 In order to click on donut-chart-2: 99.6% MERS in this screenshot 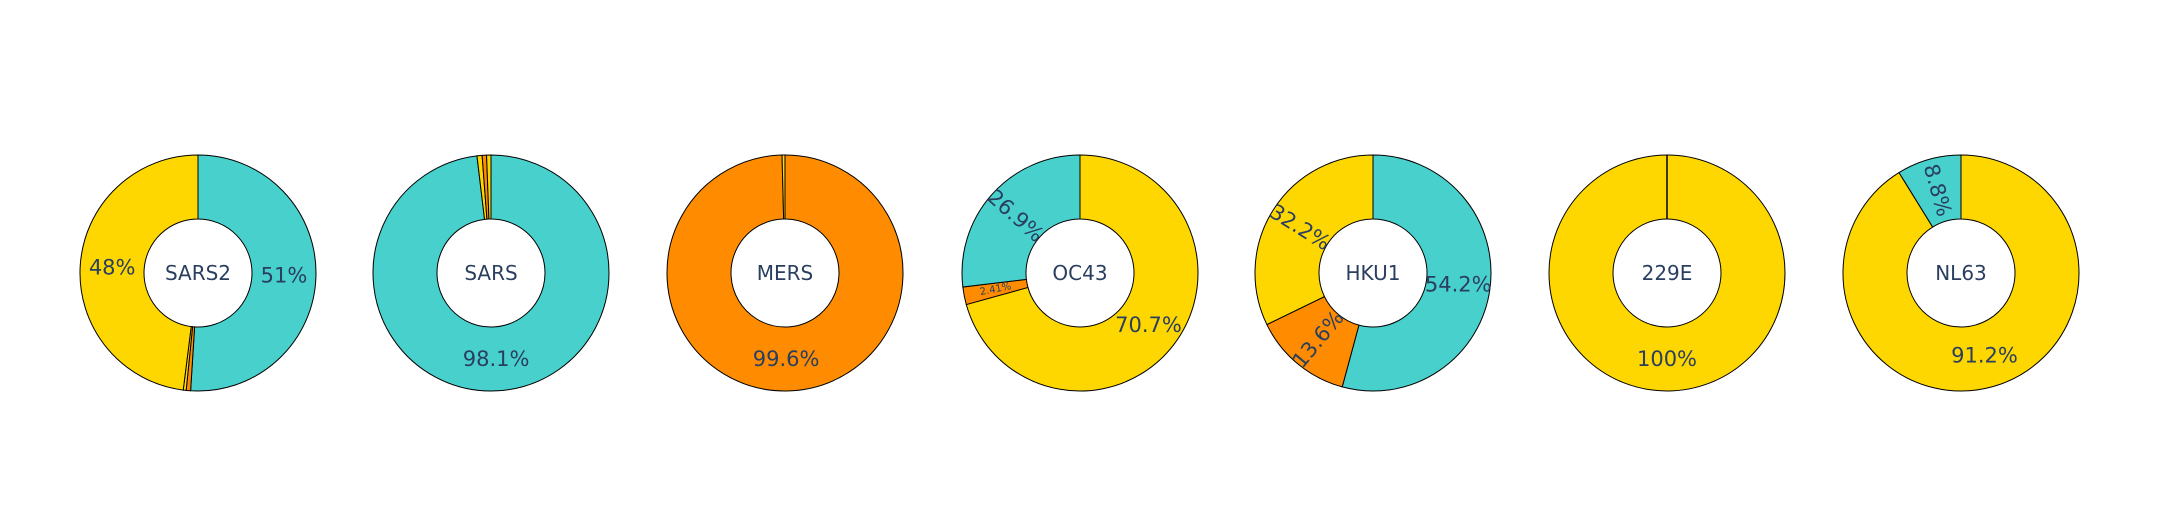, I will do `click(785, 273)`.